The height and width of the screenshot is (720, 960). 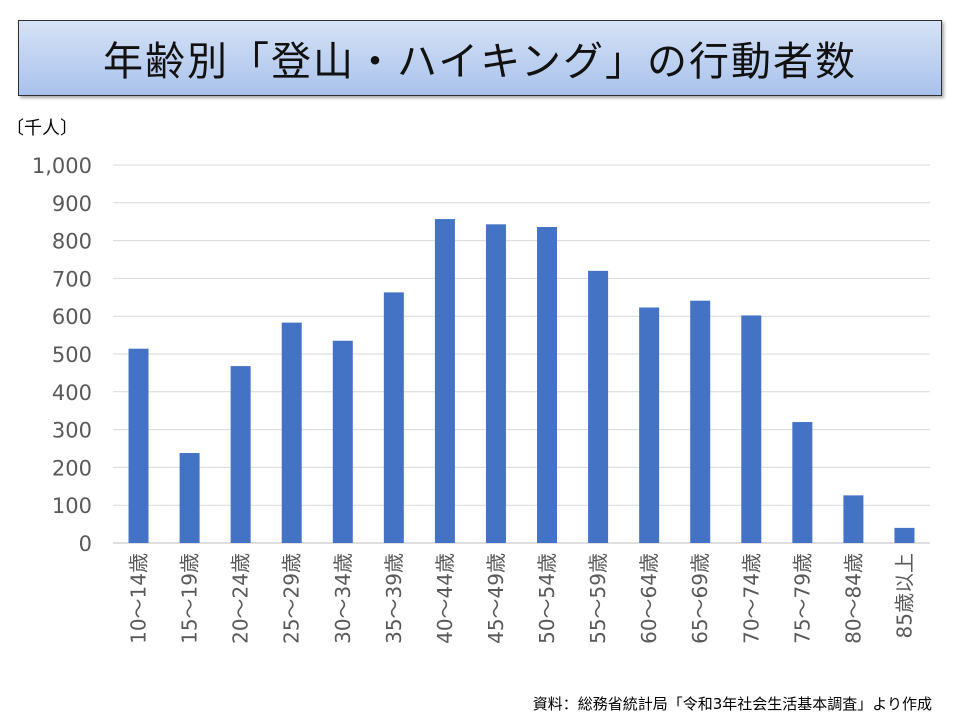 What do you see at coordinates (547, 598) in the screenshot?
I see `x-tick-label: 50～54歳` at bounding box center [547, 598].